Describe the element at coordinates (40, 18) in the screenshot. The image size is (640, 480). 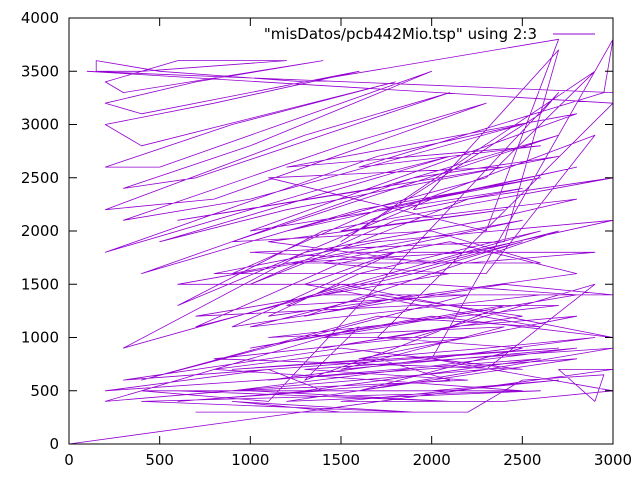
I see `y-tick-label: 4000` at that location.